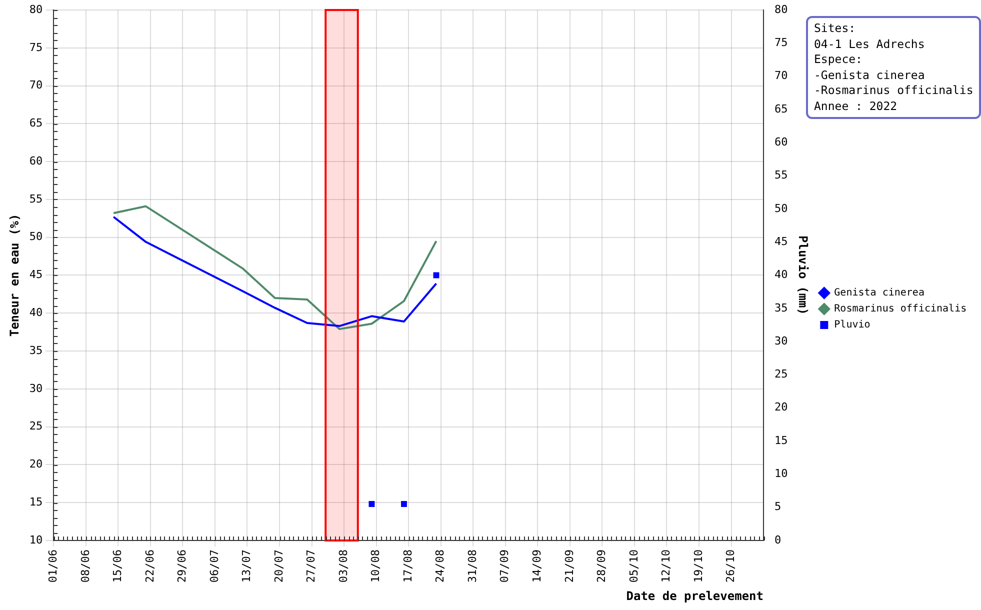  I want to click on y2-tick-label: 40, so click(781, 275).